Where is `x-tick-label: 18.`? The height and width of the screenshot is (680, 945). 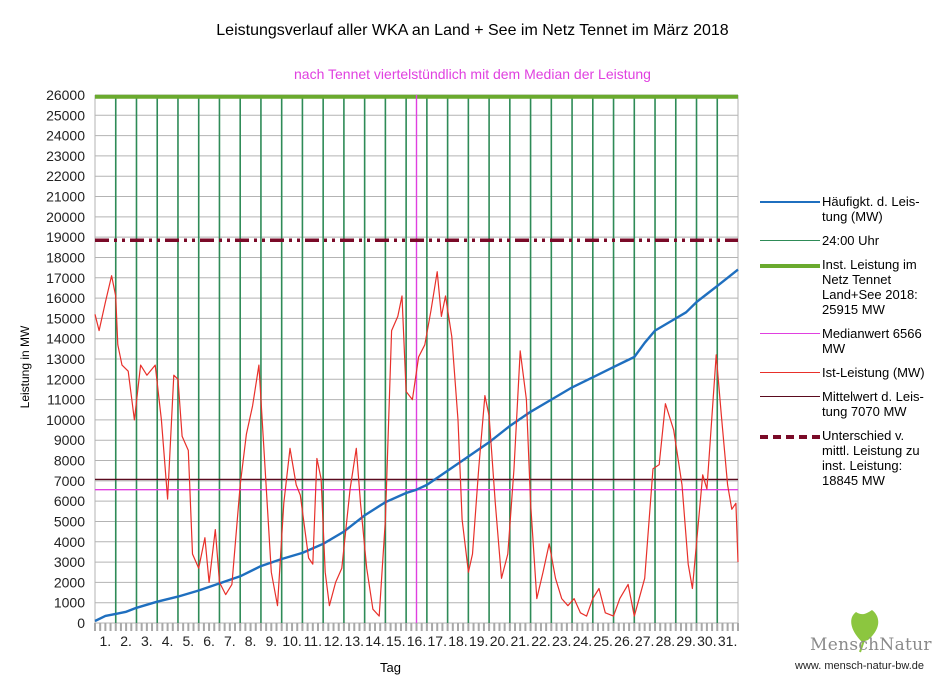
x-tick-label: 18. is located at coordinates (457, 641).